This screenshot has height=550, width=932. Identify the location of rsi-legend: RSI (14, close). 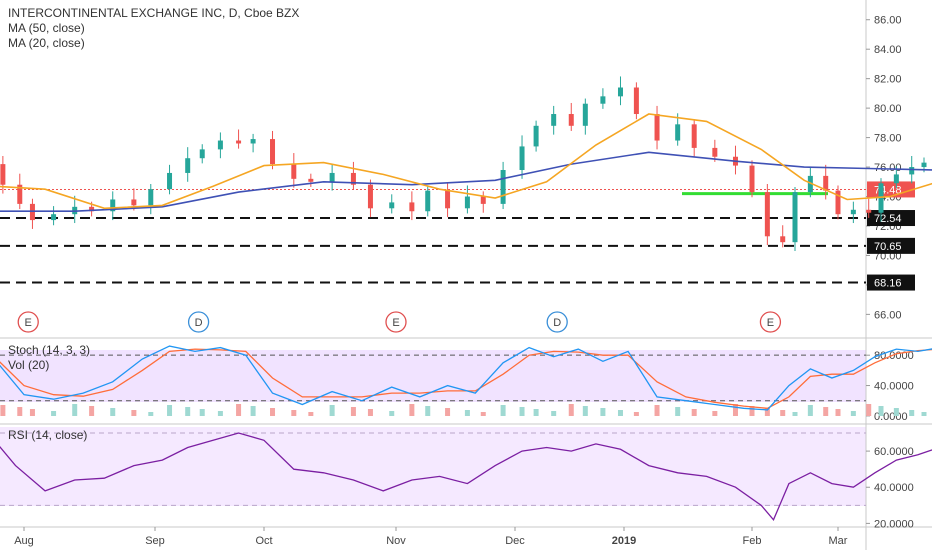
(47, 435).